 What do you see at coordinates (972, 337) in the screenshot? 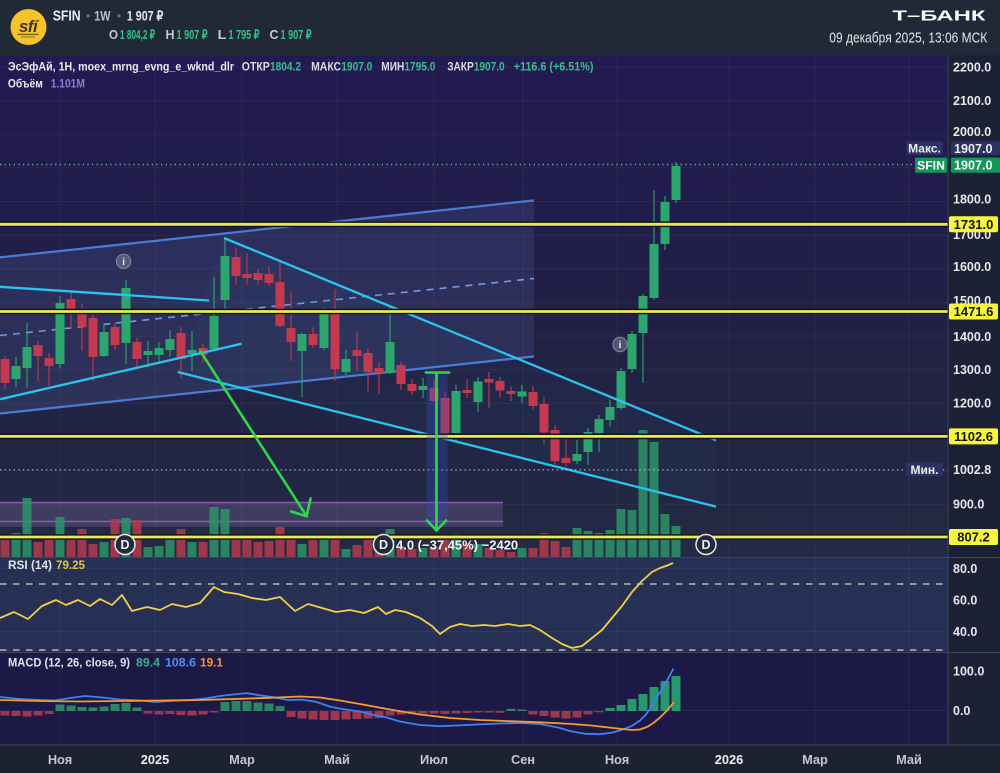
I see `svg-text: 1400.0` at bounding box center [972, 337].